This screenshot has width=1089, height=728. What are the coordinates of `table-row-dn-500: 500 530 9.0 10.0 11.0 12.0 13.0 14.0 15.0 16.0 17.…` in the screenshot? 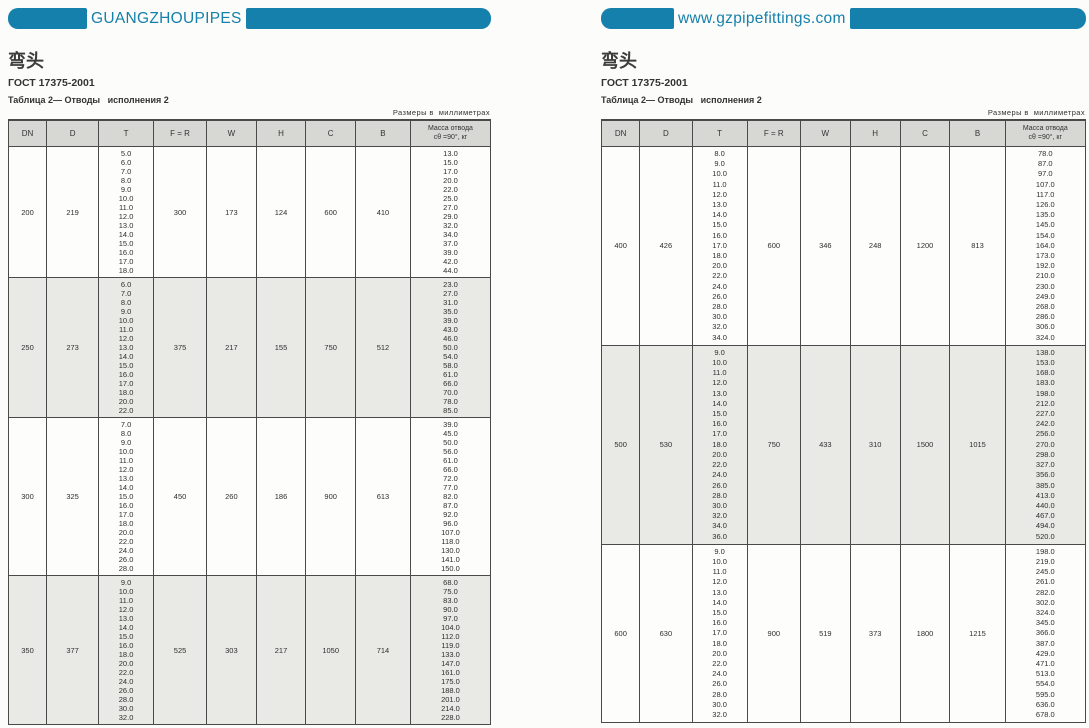 It's located at (843, 444).